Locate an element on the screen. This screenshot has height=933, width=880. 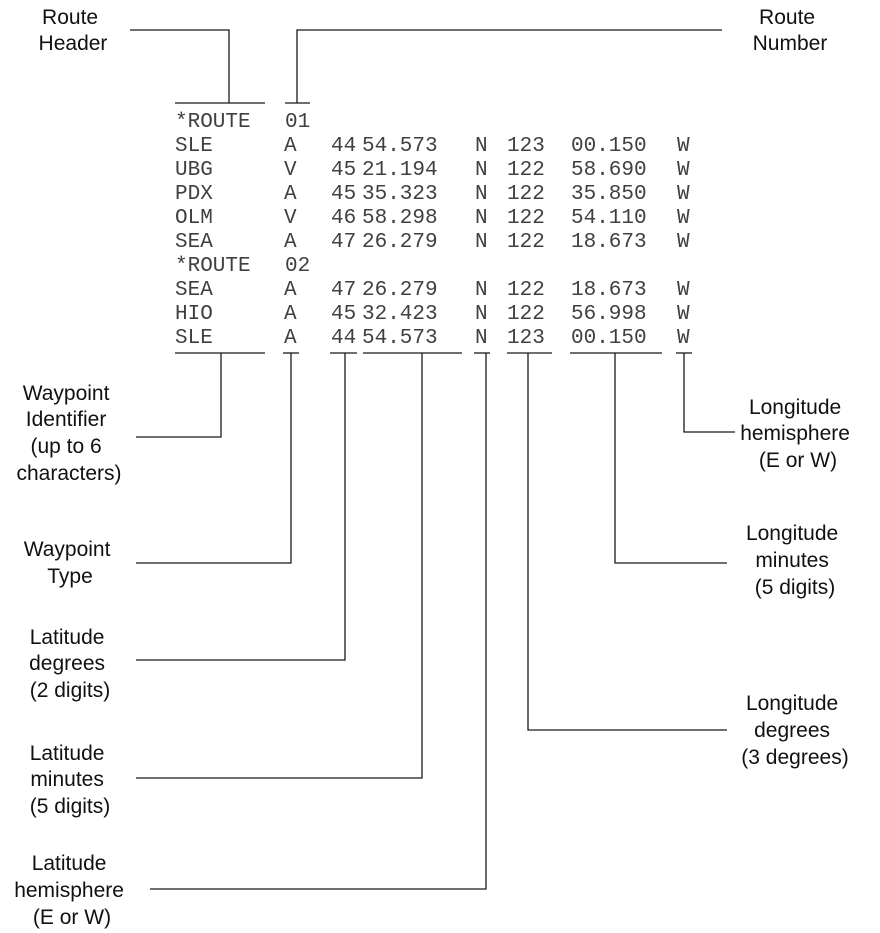
waypoint-identifier-leader is located at coordinates (179, 395).